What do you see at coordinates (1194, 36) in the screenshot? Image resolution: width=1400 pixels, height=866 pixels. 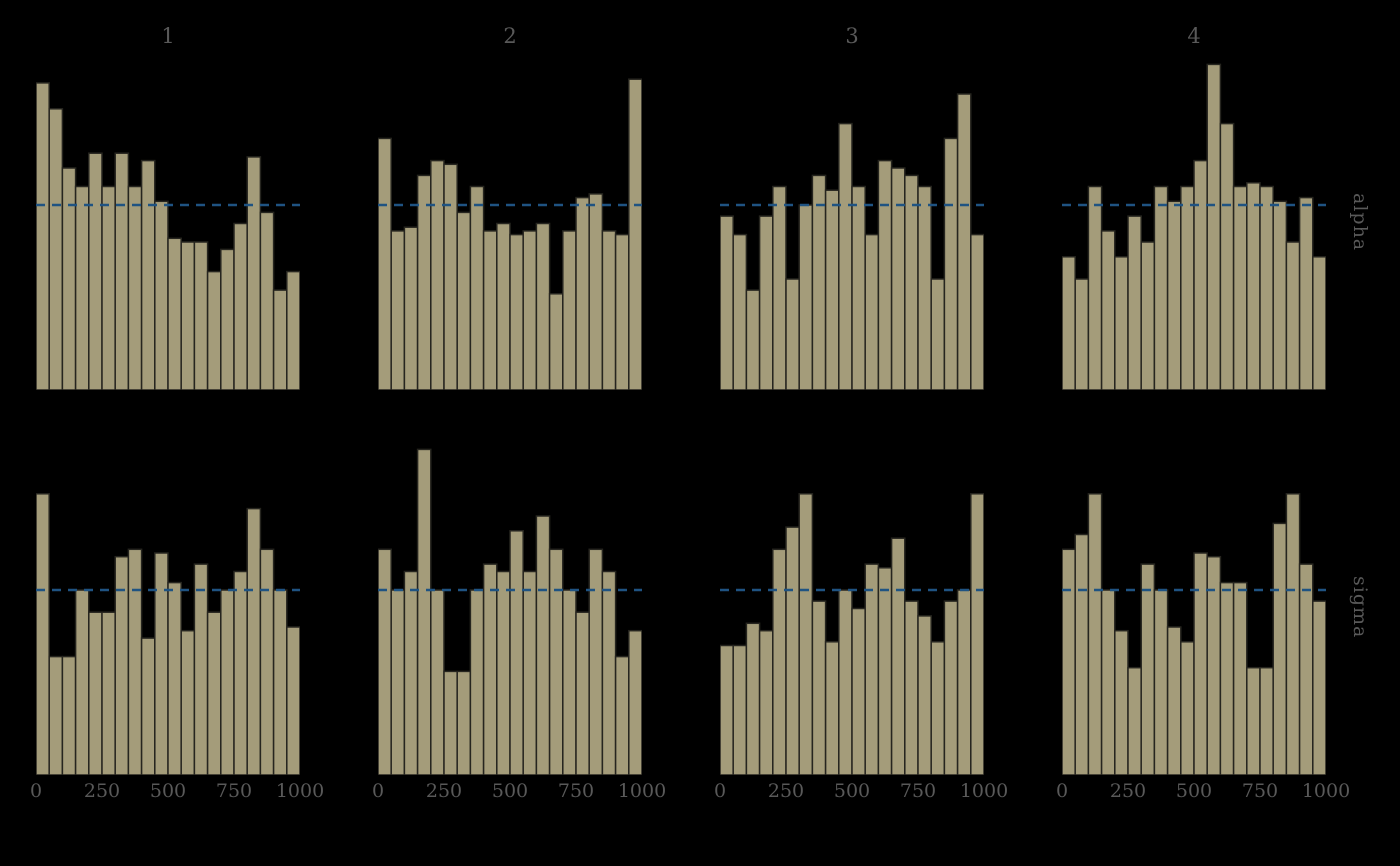 I see `column-title-chain-4: 4` at bounding box center [1194, 36].